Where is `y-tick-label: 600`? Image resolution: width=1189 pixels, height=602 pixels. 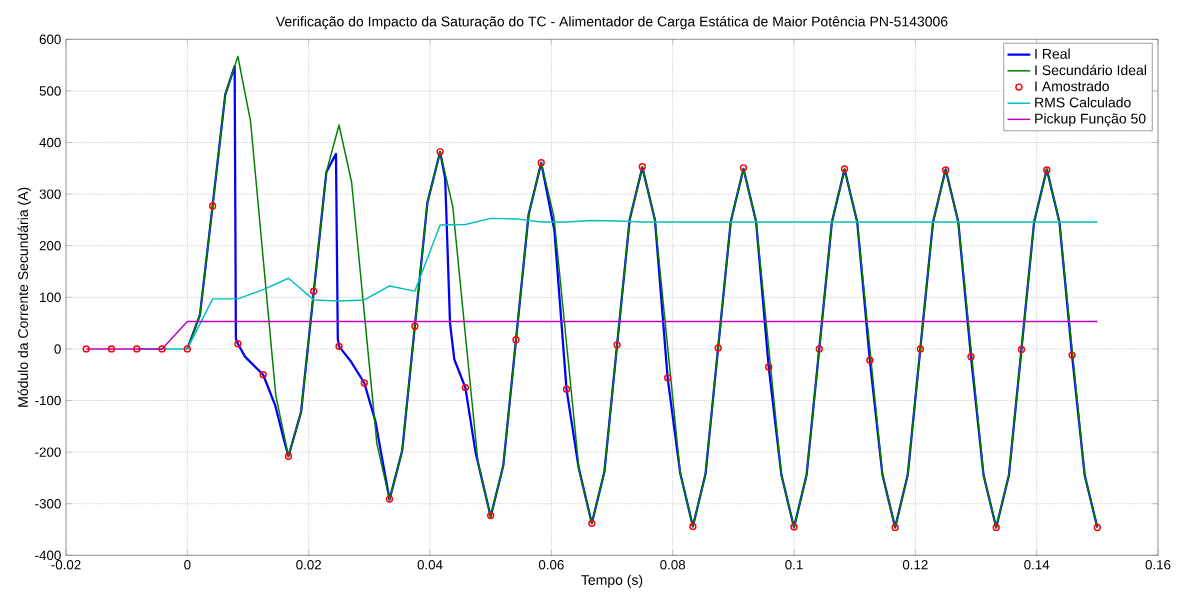
y-tick-label: 600 is located at coordinates (50, 39).